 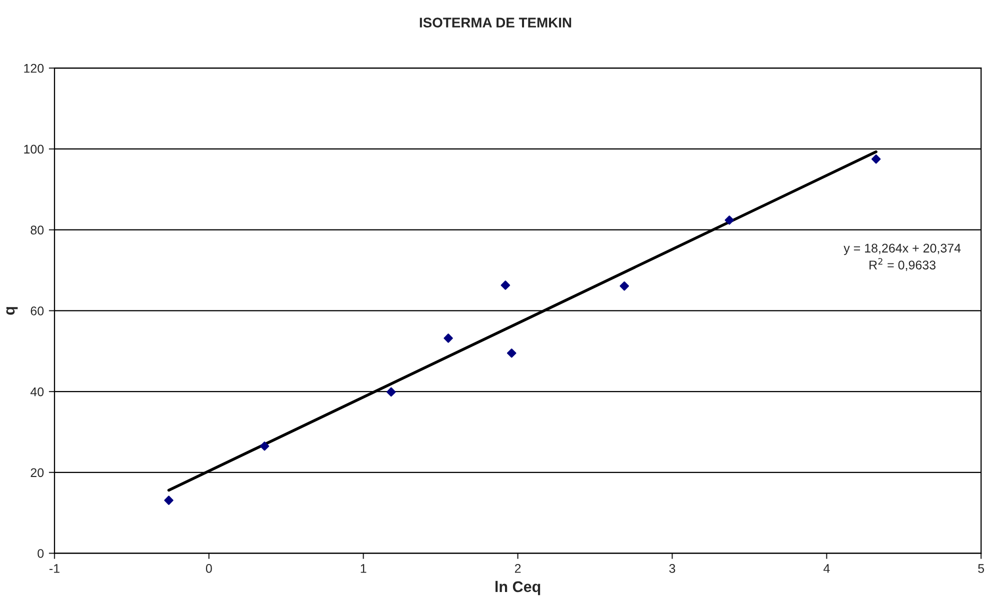 What do you see at coordinates (37, 311) in the screenshot?
I see `y-tick-label: 60` at bounding box center [37, 311].